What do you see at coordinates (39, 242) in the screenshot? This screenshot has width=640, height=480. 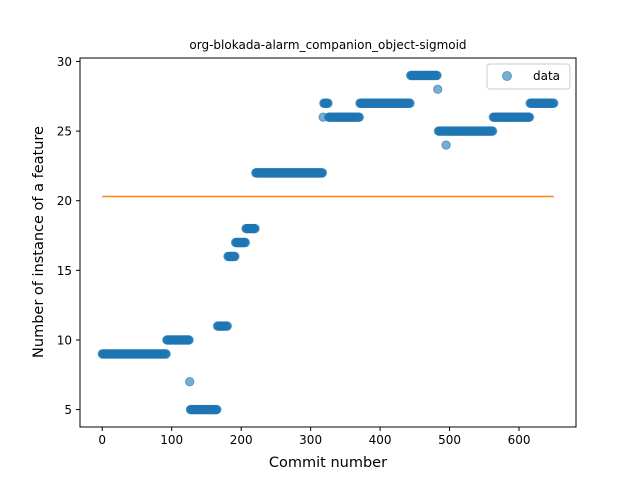 I see `y-axis-label: Number of instance of a feature` at bounding box center [39, 242].